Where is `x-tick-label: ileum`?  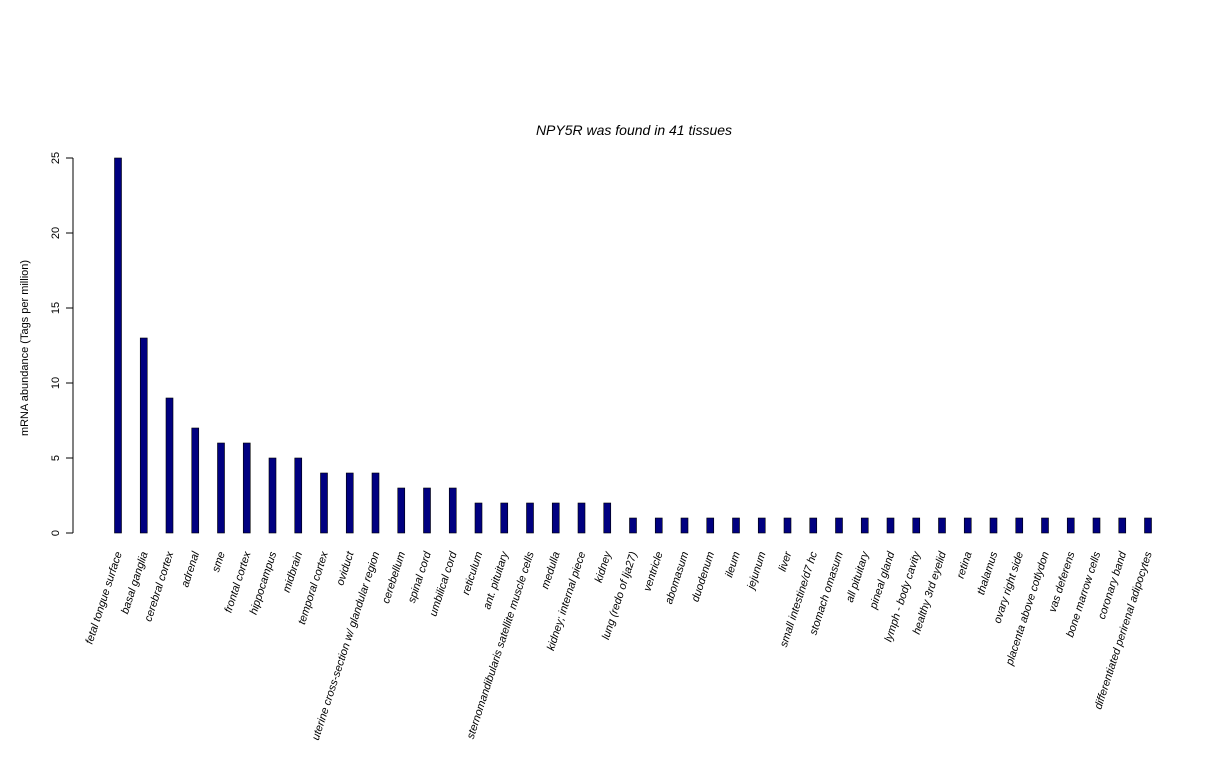
x-tick-label: ileum is located at coordinates (733, 564).